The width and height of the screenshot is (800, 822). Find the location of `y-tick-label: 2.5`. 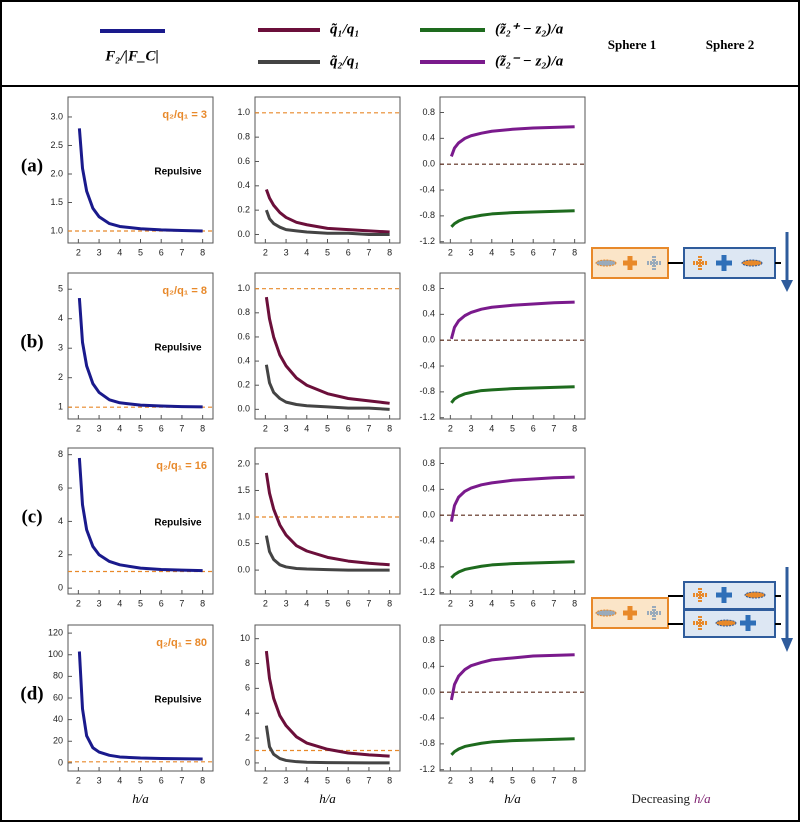

y-tick-label: 2.5 is located at coordinates (56, 145).